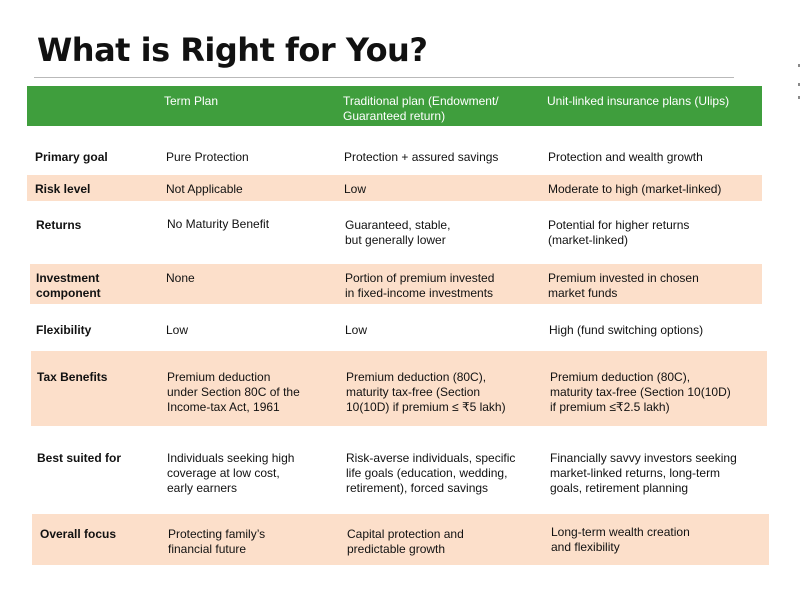 The image size is (801, 592). I want to click on column-header-term-plan: Term Plan, so click(191, 101).